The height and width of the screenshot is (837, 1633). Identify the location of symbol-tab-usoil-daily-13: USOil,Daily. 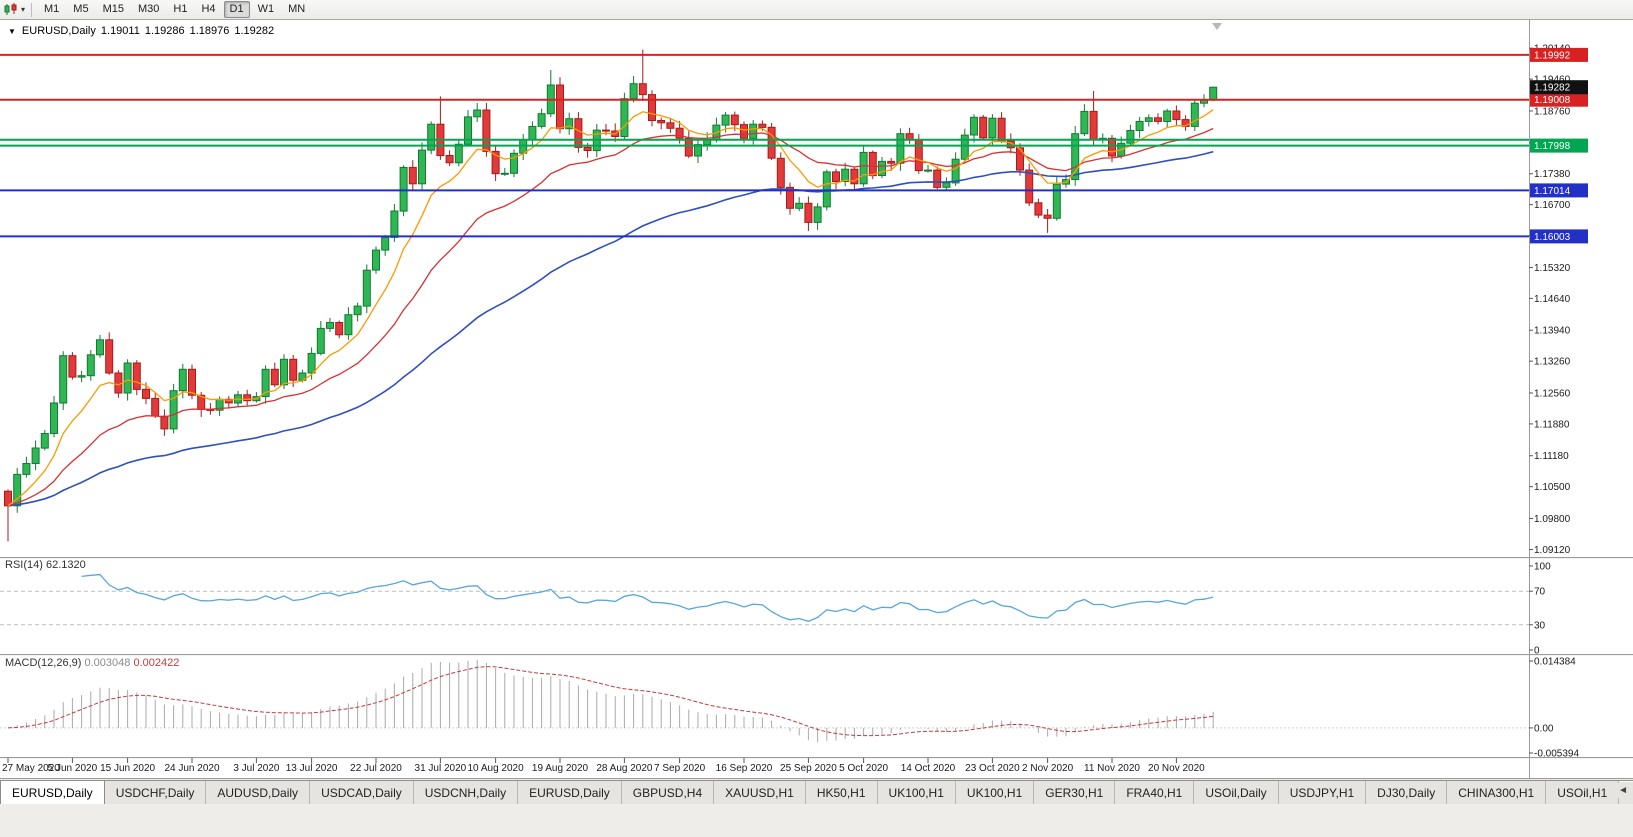
(1236, 792).